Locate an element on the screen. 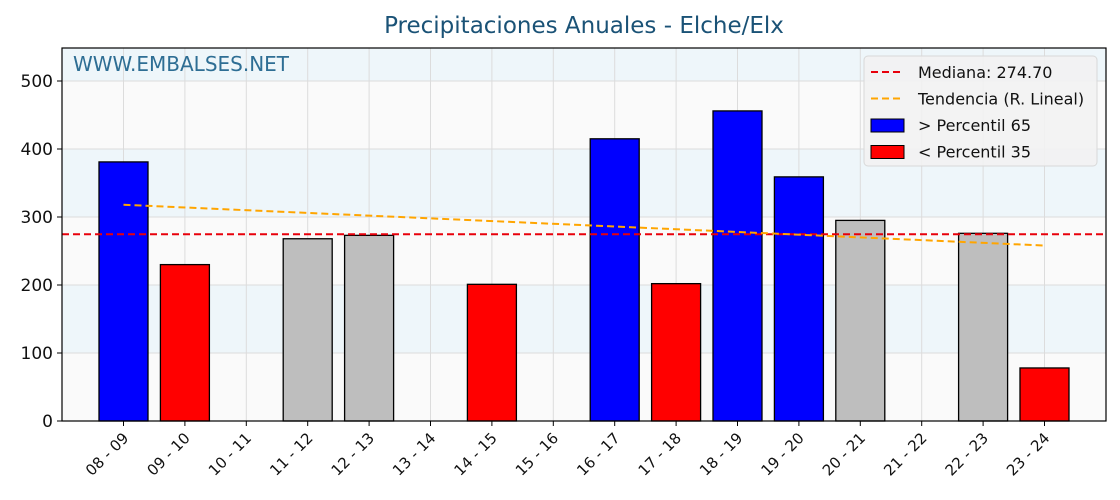  y-tick-label: 400 is located at coordinates (37, 150).